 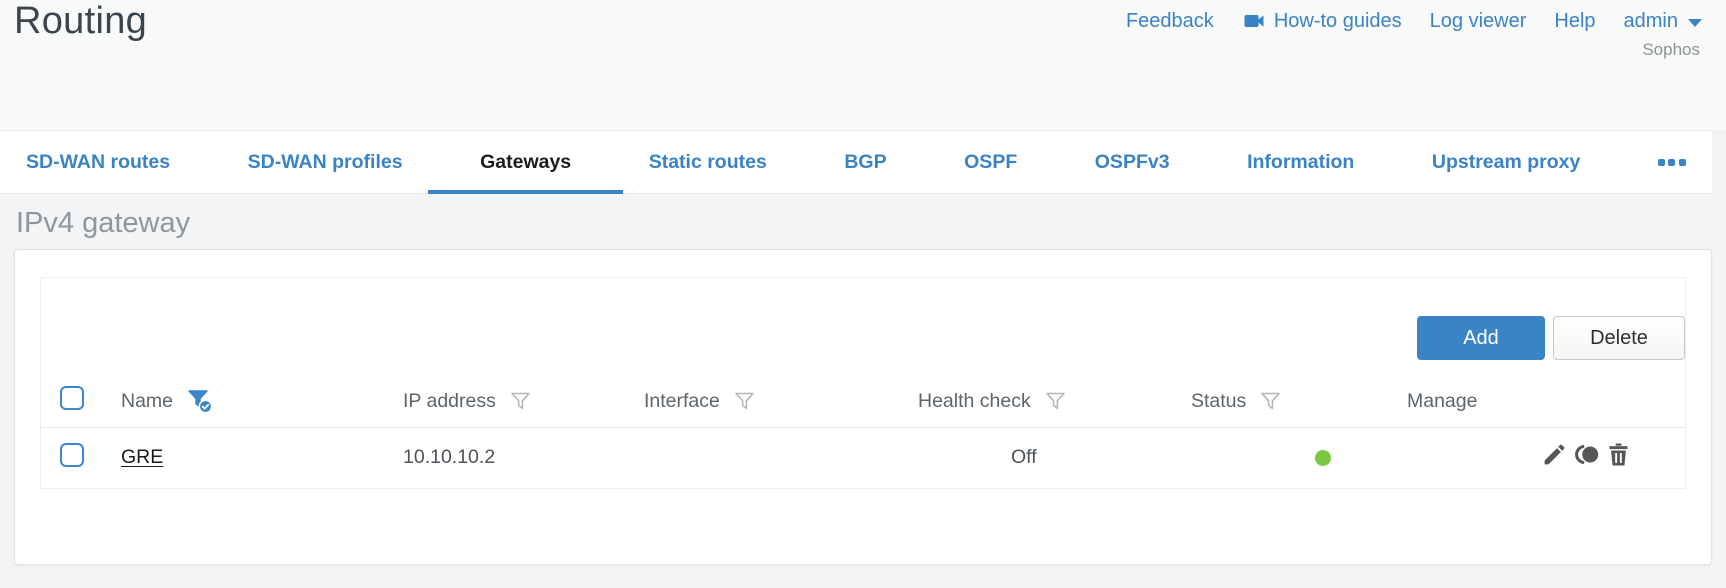 What do you see at coordinates (1663, 21) in the screenshot?
I see `admin-menu-button: admin` at bounding box center [1663, 21].